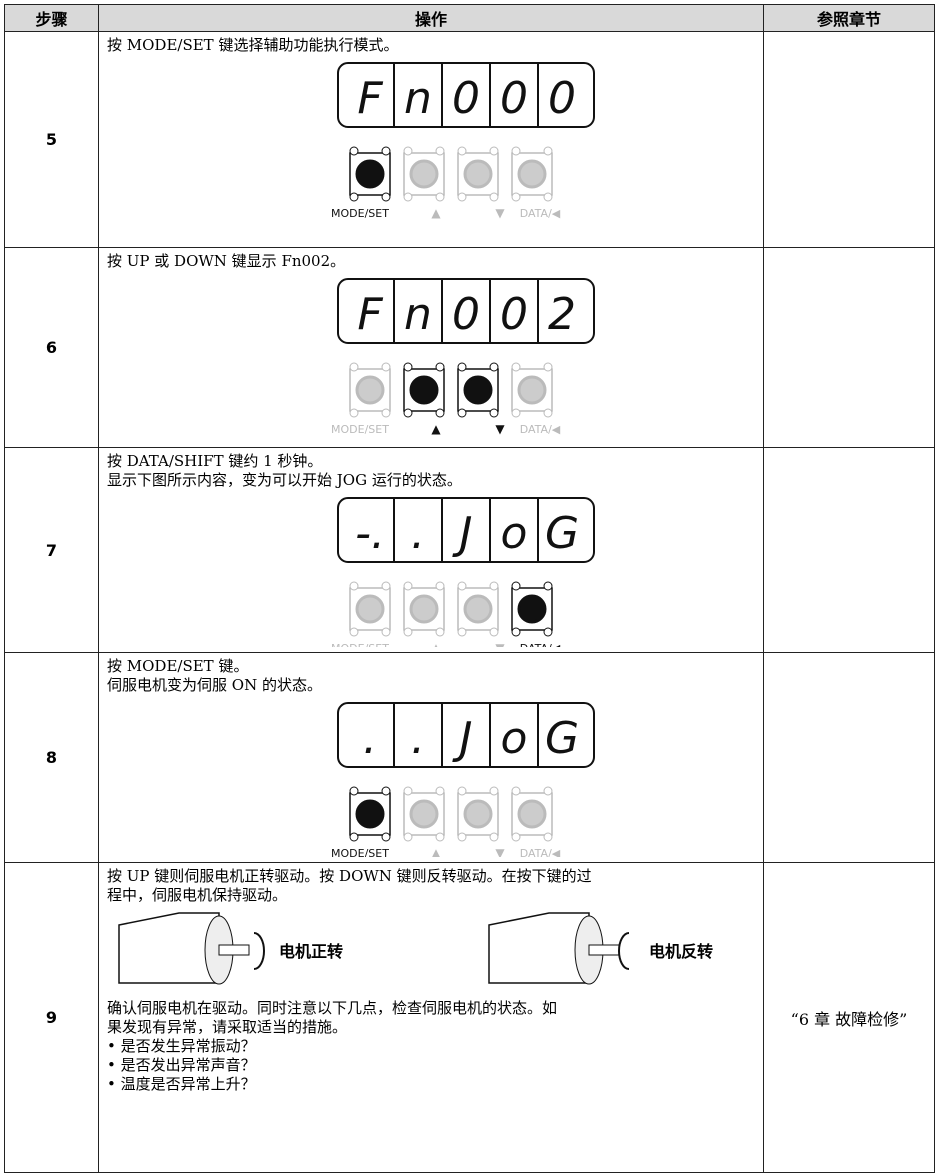 The height and width of the screenshot is (1174, 939). I want to click on text-line: 伺服电机变为伺服 ON 的状态。, so click(214, 685).